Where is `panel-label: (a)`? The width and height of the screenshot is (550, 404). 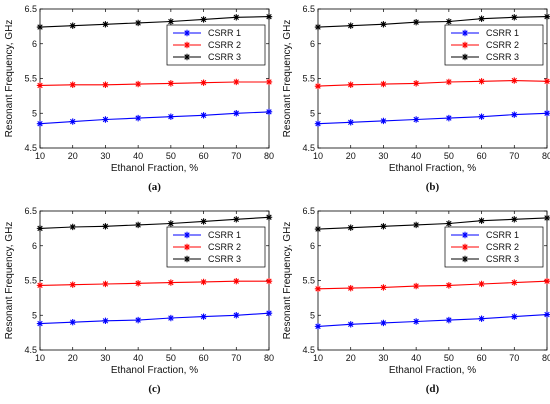
panel-label: (a) is located at coordinates (154, 187).